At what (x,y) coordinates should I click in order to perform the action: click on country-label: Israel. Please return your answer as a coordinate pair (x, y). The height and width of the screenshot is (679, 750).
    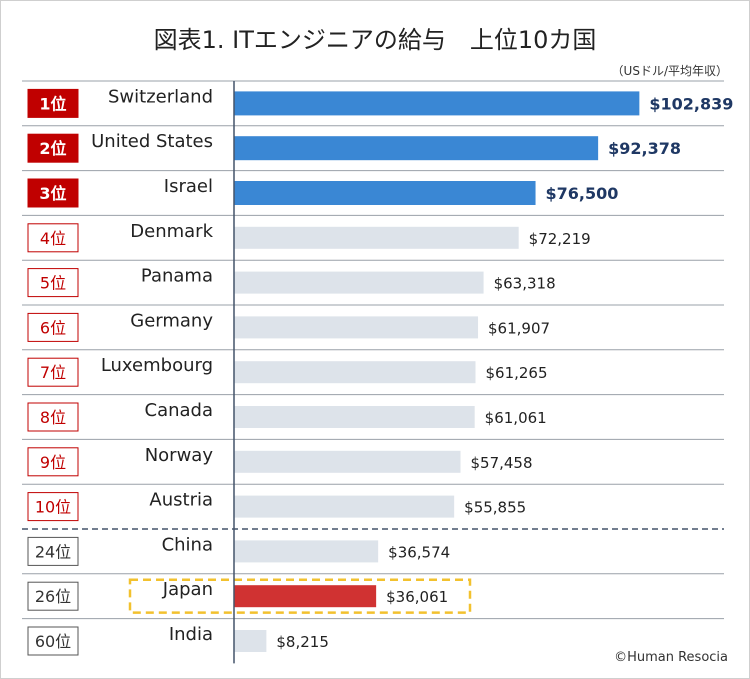
    Looking at the image, I should click on (188, 186).